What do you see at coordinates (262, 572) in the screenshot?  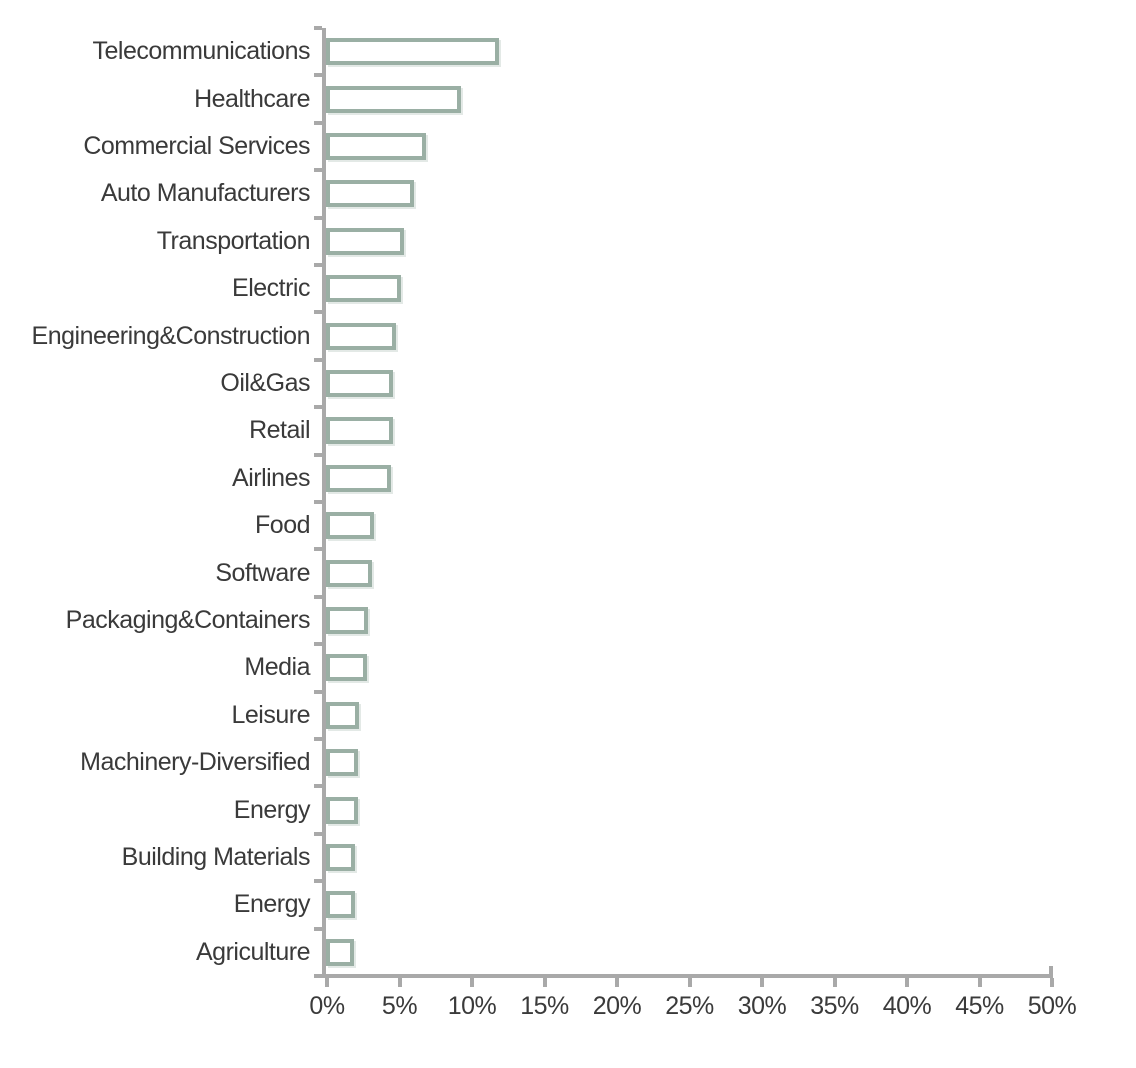 I see `category-label: Software` at bounding box center [262, 572].